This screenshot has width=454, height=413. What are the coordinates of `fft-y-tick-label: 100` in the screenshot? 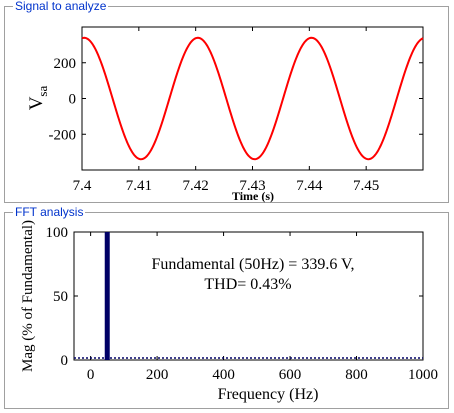 It's located at (57, 233).